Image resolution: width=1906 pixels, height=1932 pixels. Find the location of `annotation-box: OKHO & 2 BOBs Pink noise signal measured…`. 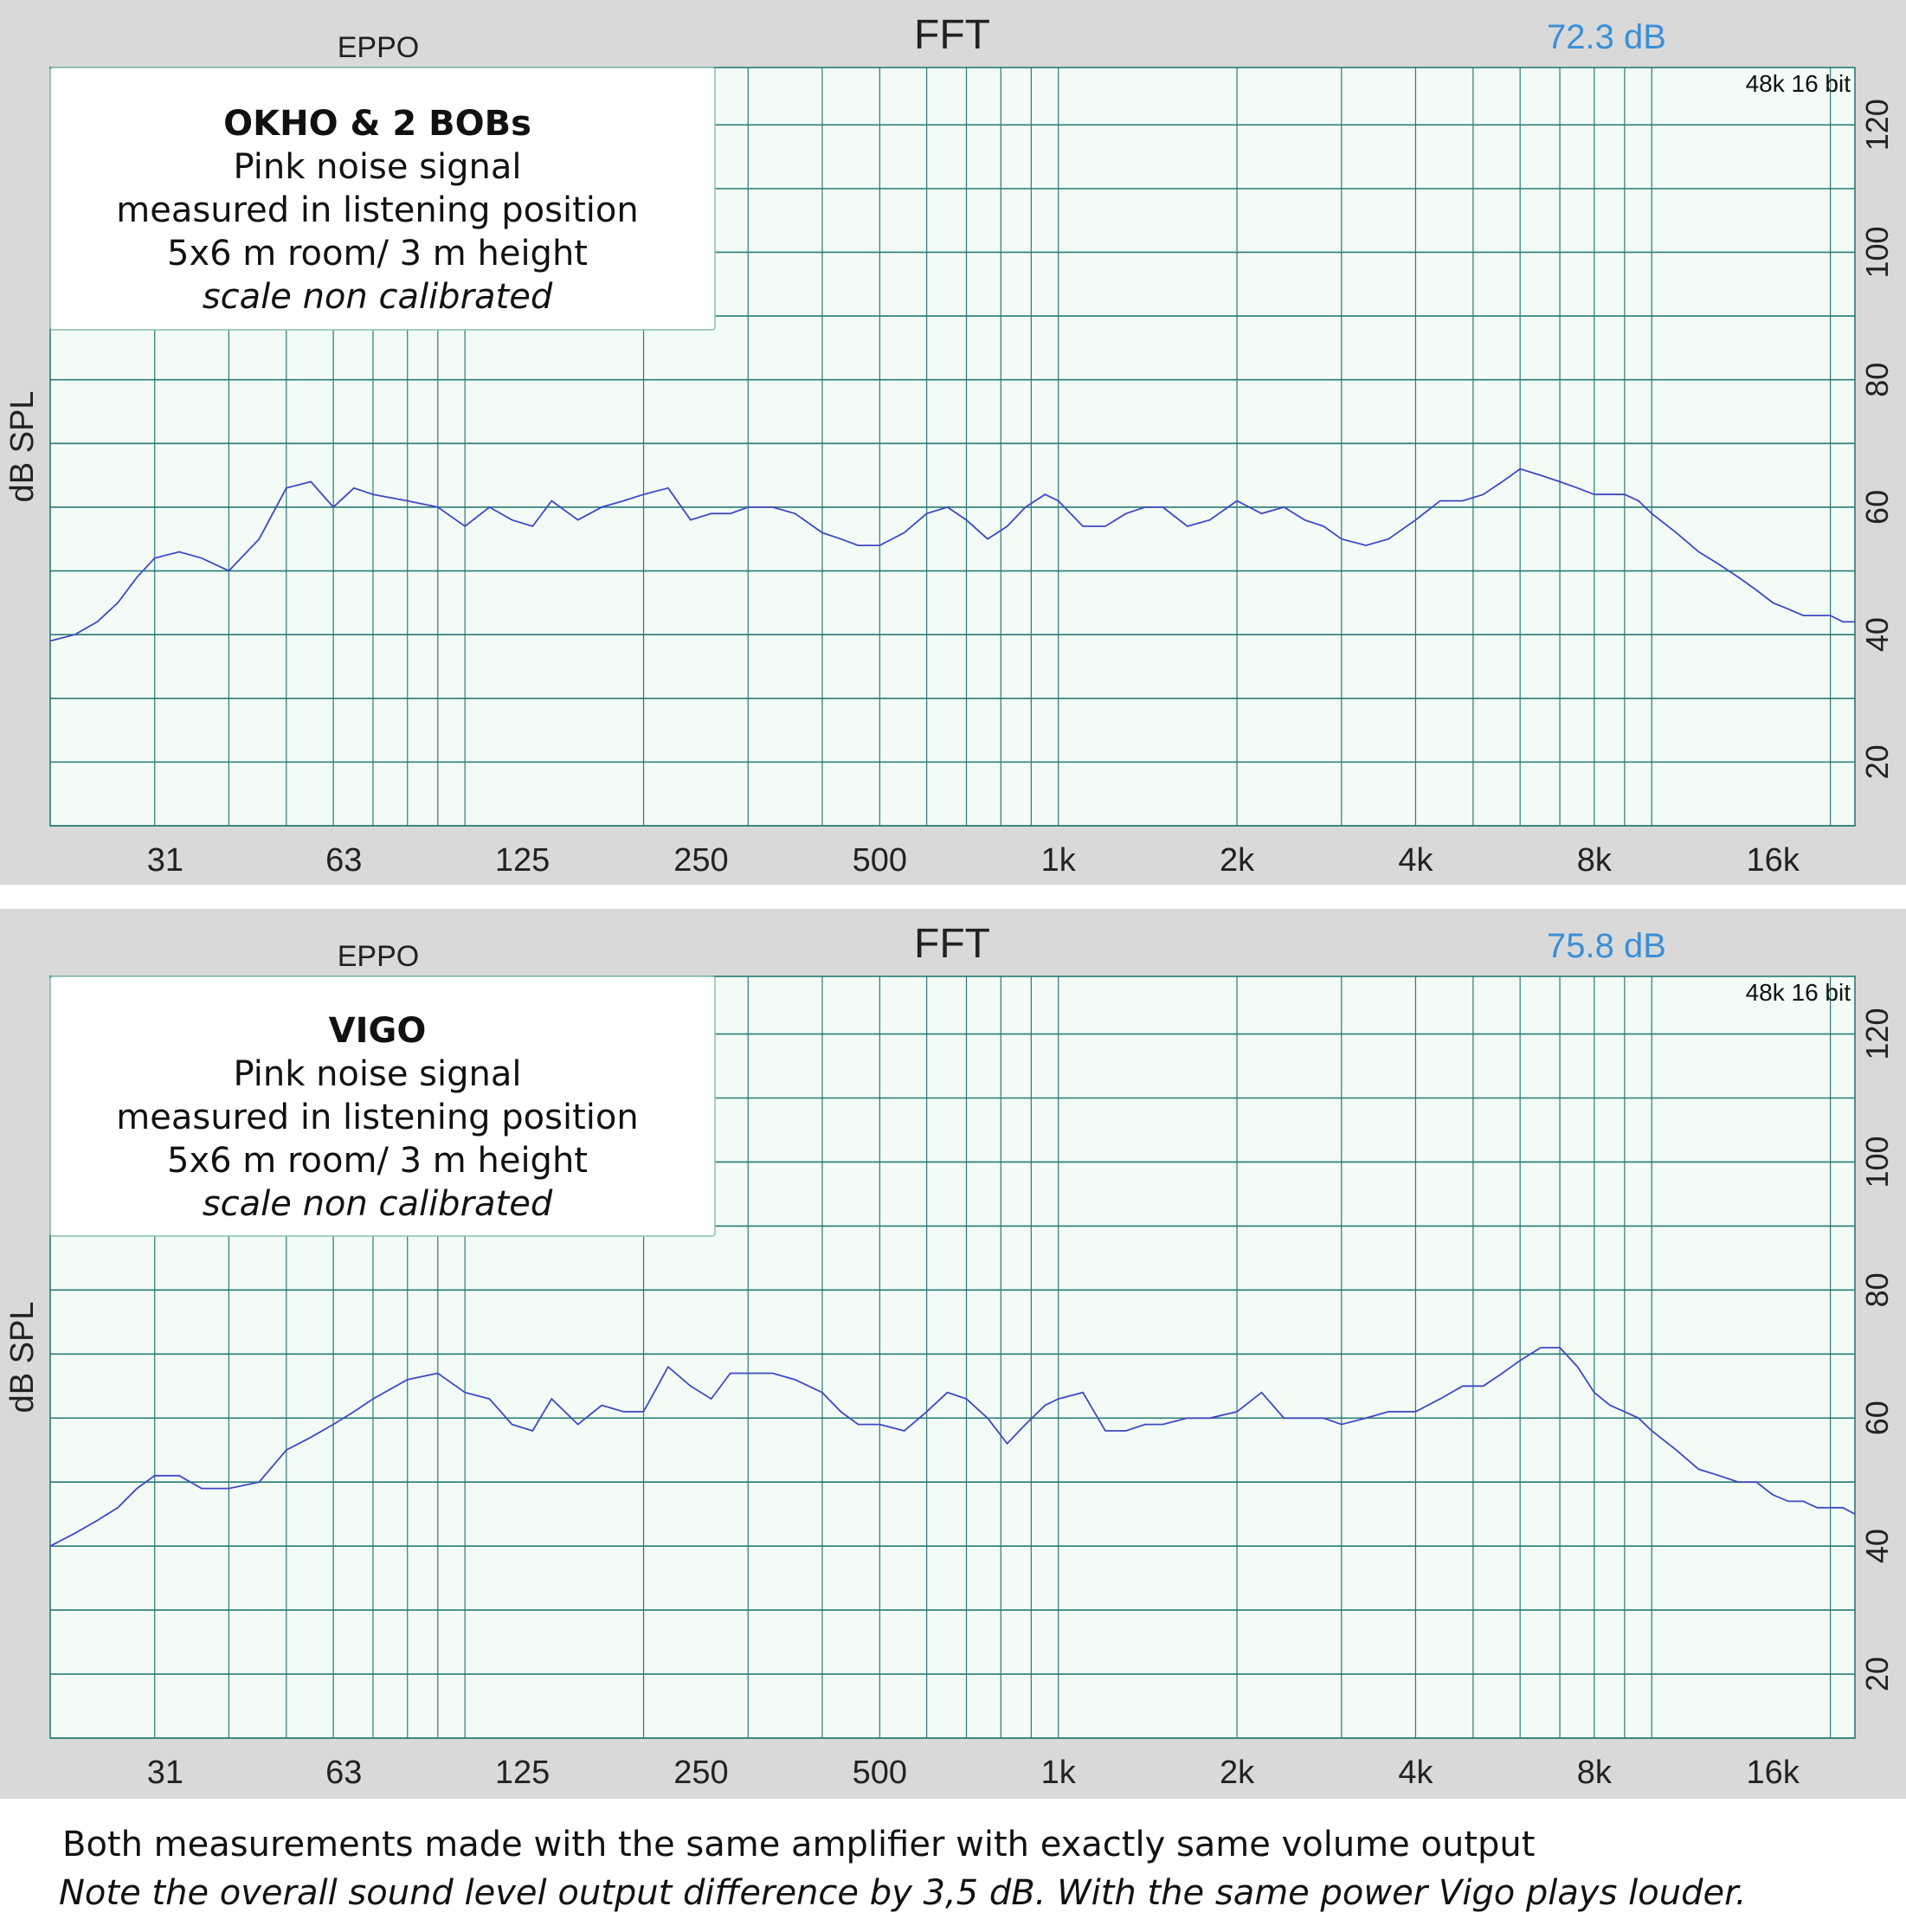

annotation-box: OKHO & 2 BOBs Pink noise signal measured… is located at coordinates (382, 199).